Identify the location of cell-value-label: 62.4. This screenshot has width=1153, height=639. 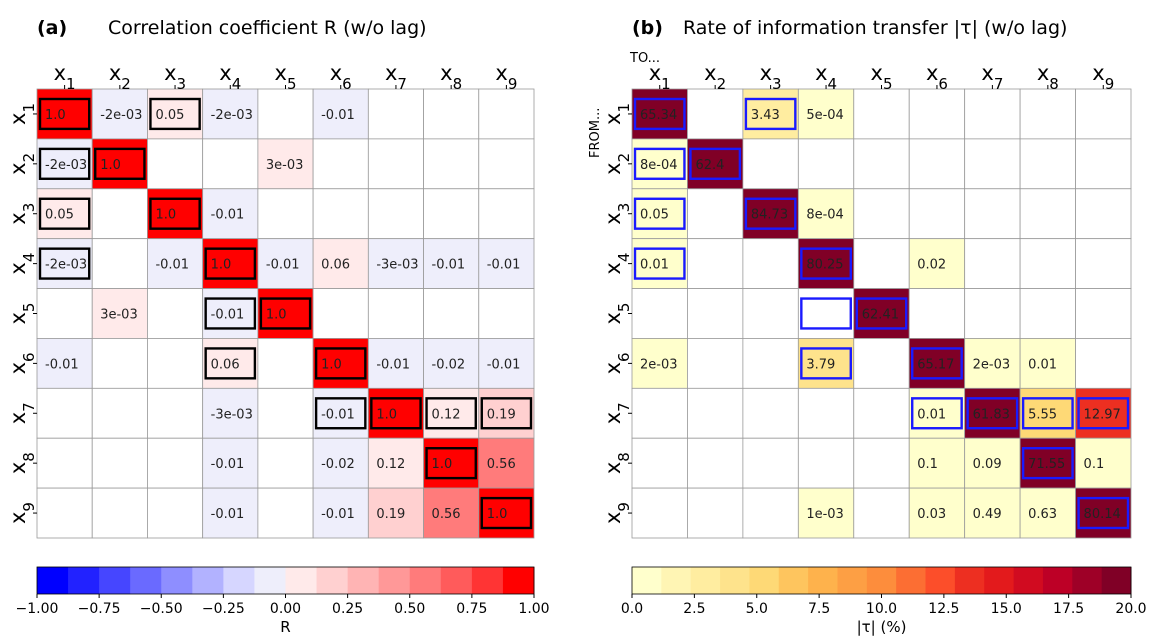
(709, 165).